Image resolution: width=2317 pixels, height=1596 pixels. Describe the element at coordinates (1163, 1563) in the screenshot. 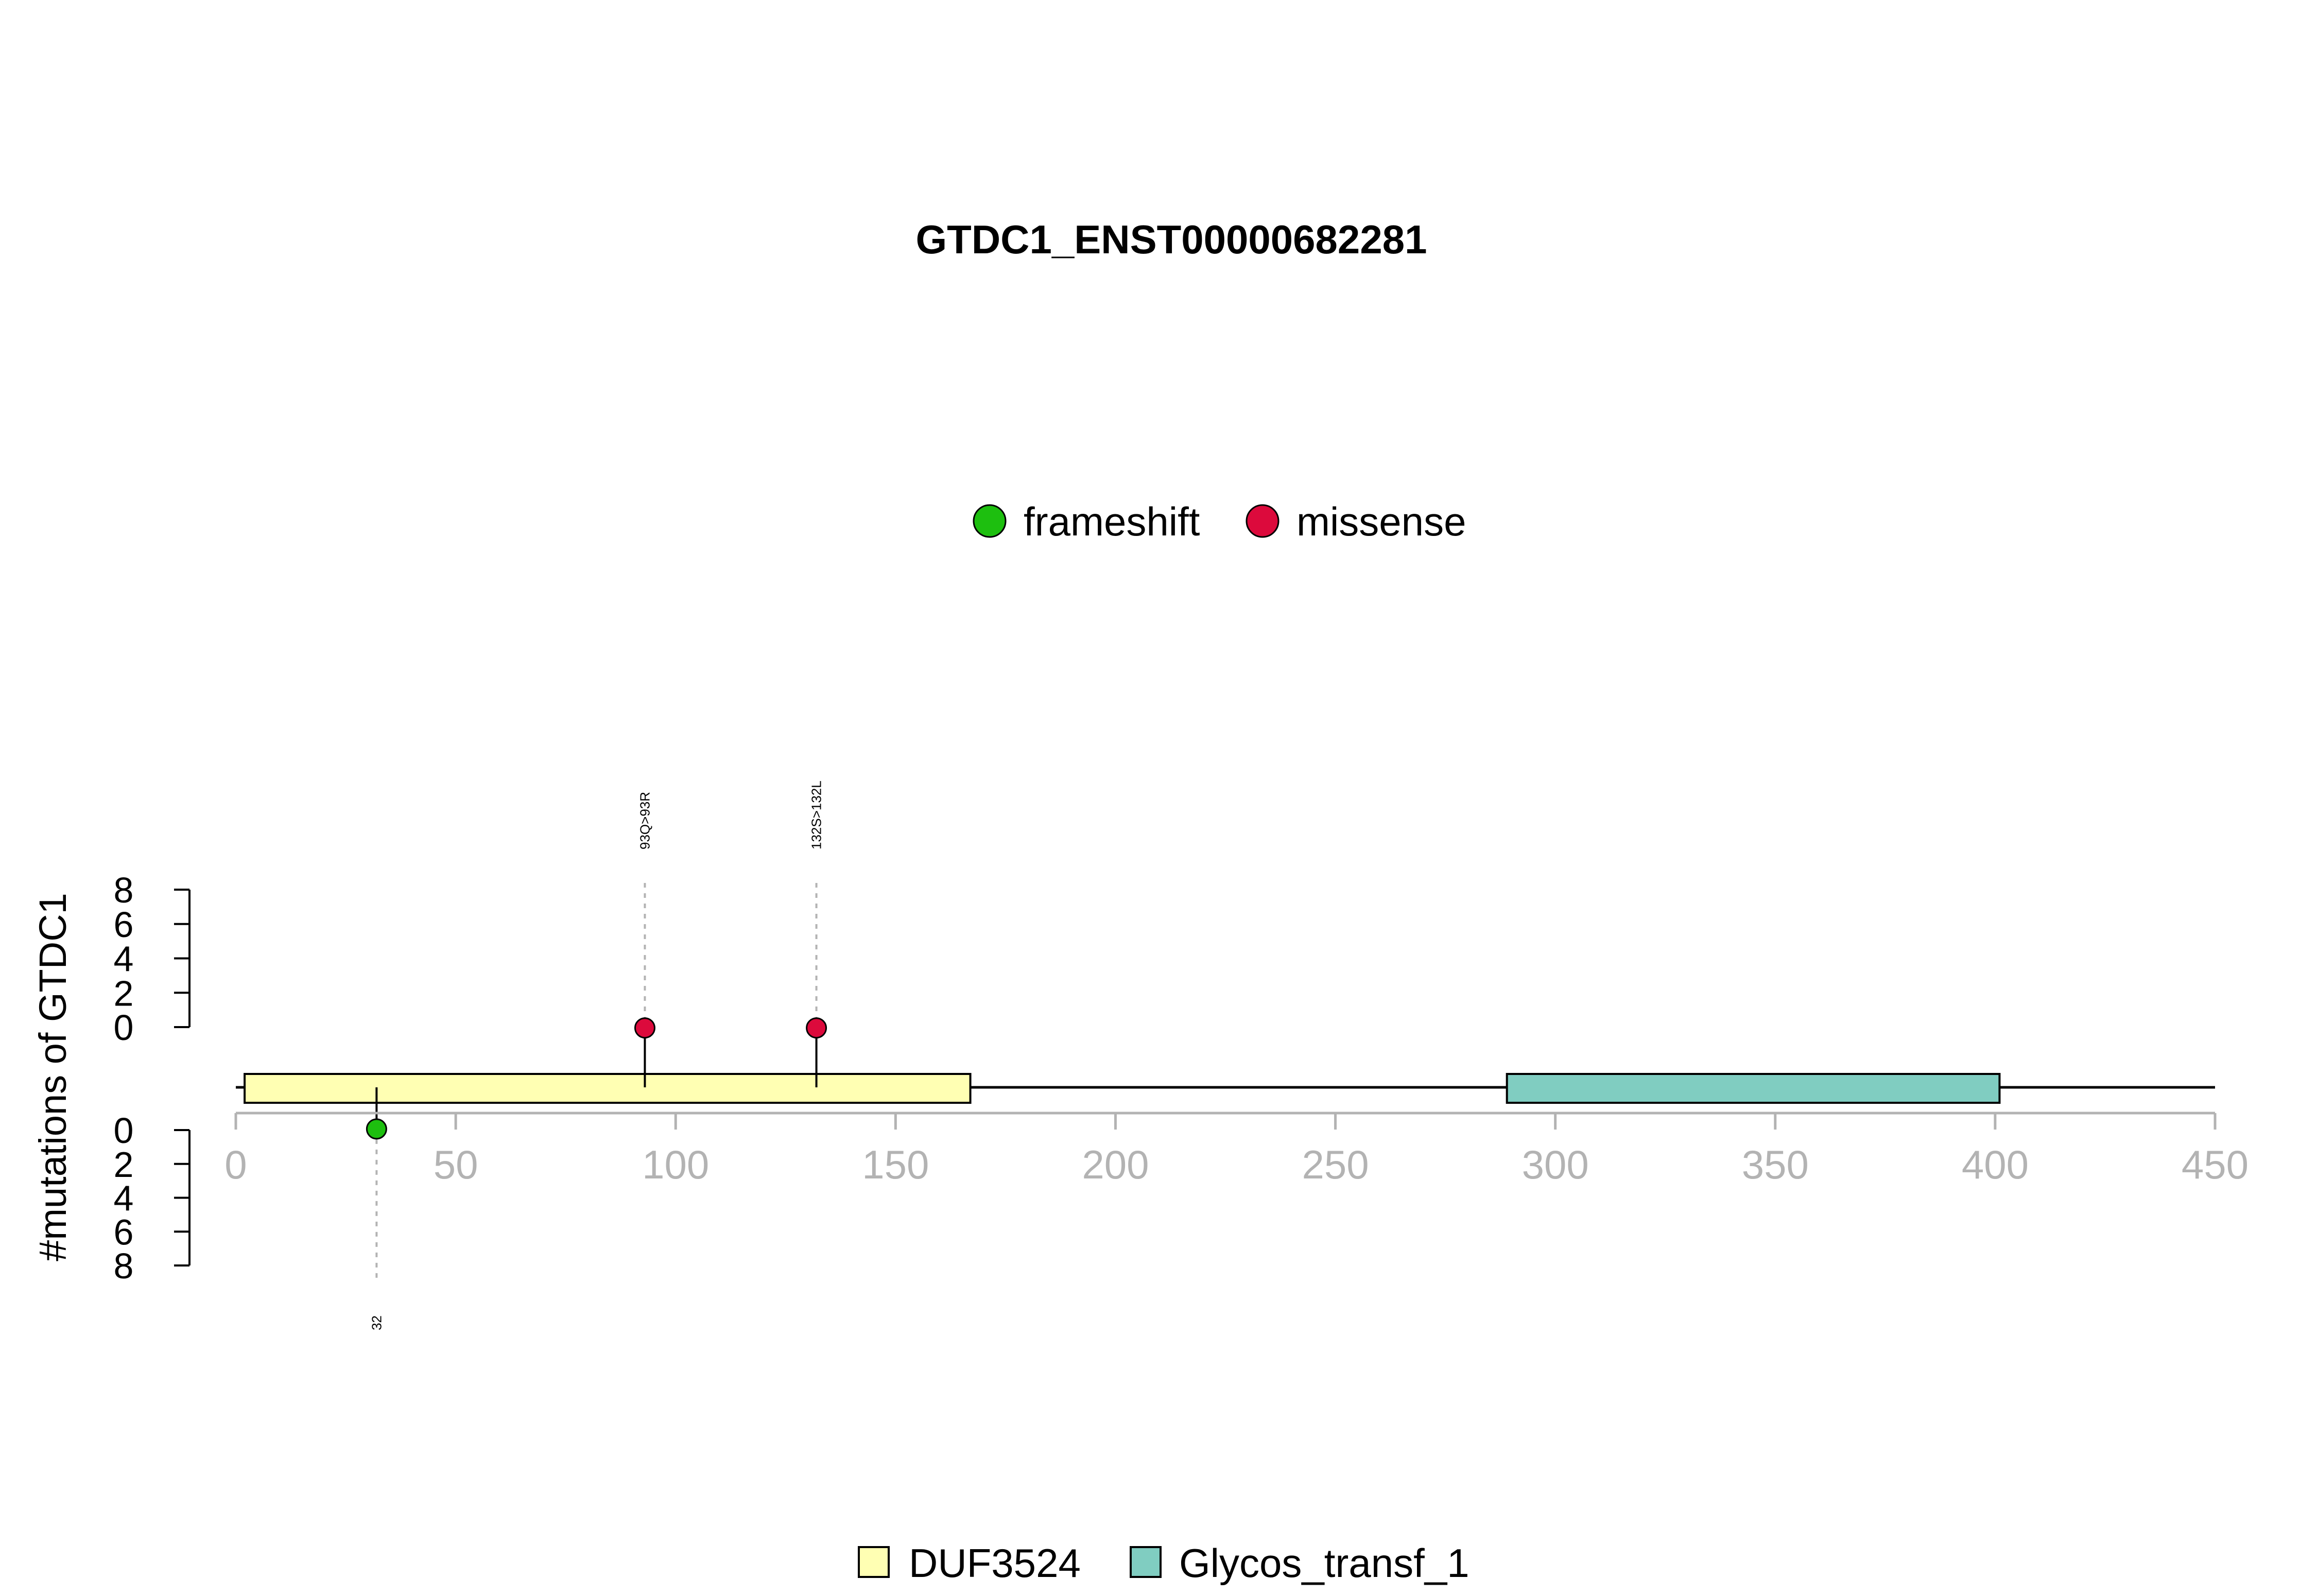

I see `domain-legend: DUF3524 Glycos_transf_1` at that location.